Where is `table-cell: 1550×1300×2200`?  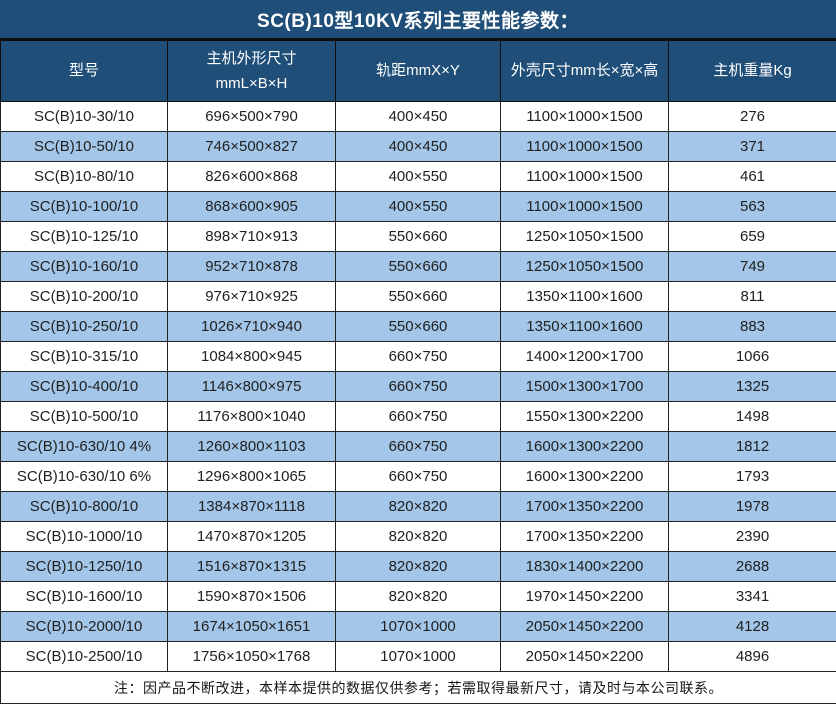 table-cell: 1550×1300×2200 is located at coordinates (584, 416).